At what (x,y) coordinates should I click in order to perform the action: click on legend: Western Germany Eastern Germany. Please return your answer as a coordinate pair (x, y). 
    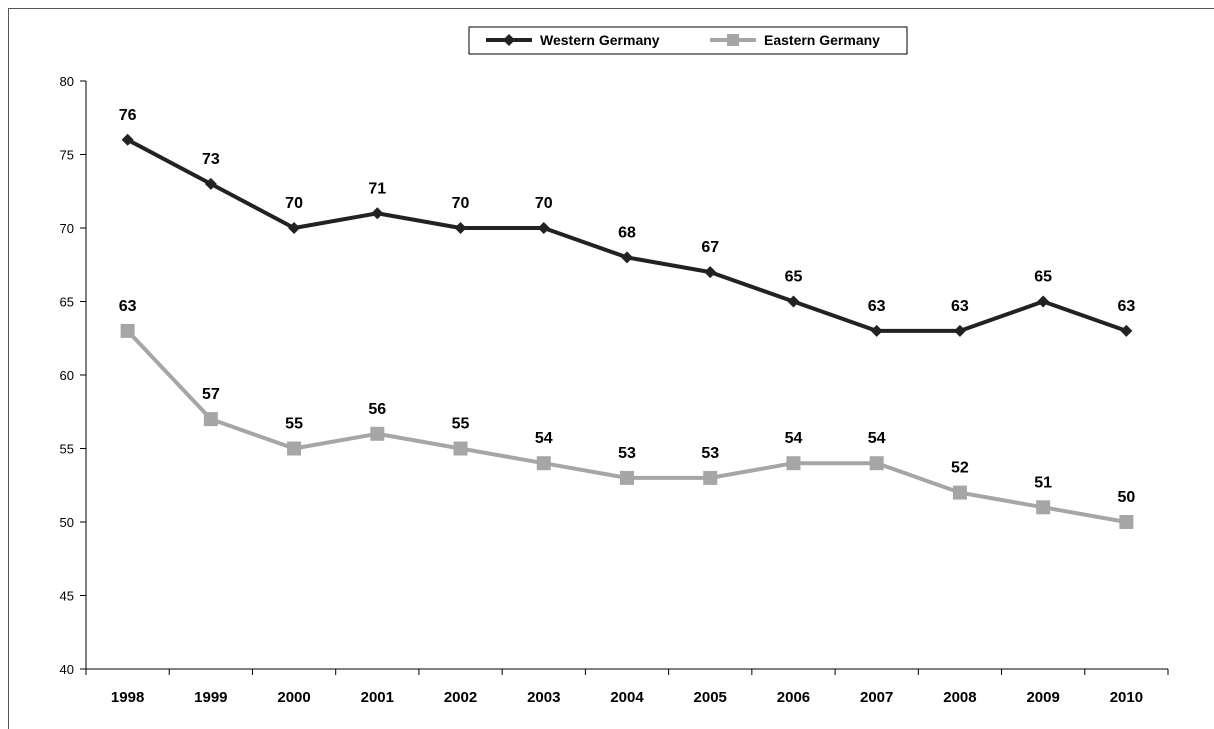
    Looking at the image, I should click on (688, 40).